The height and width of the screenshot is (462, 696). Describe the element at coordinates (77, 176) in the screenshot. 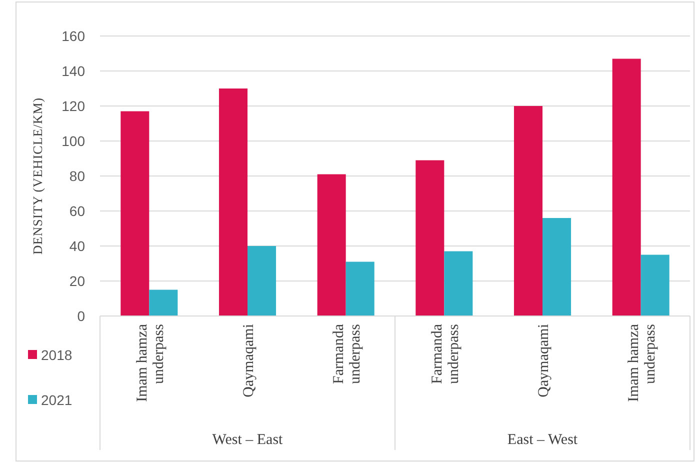

I see `y-tick-label: 80` at that location.